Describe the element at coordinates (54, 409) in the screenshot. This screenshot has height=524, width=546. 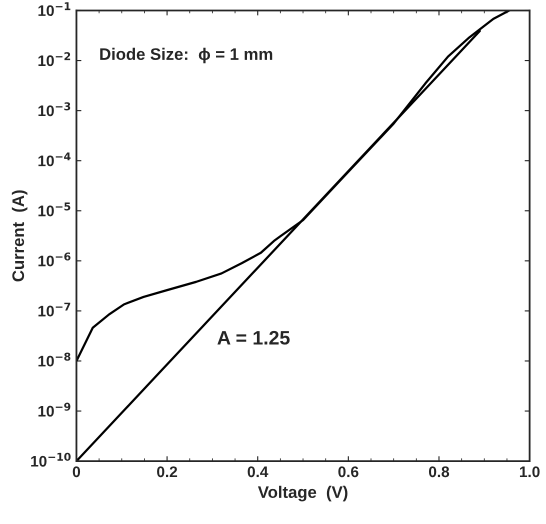
I see `y-tick-label: 10$^{−9}$` at that location.